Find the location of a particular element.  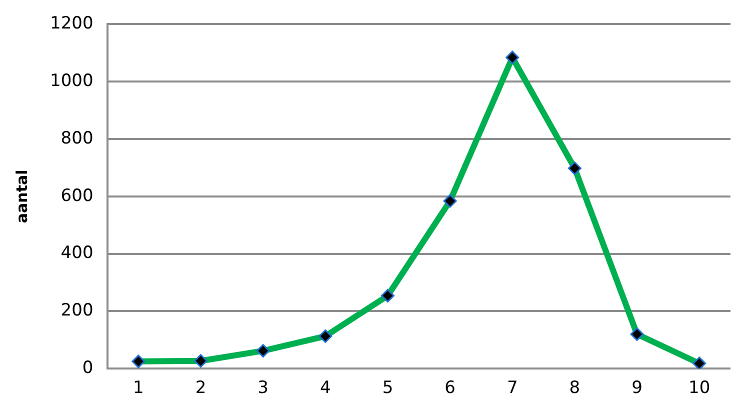

x-tick-label: 8 is located at coordinates (574, 388).